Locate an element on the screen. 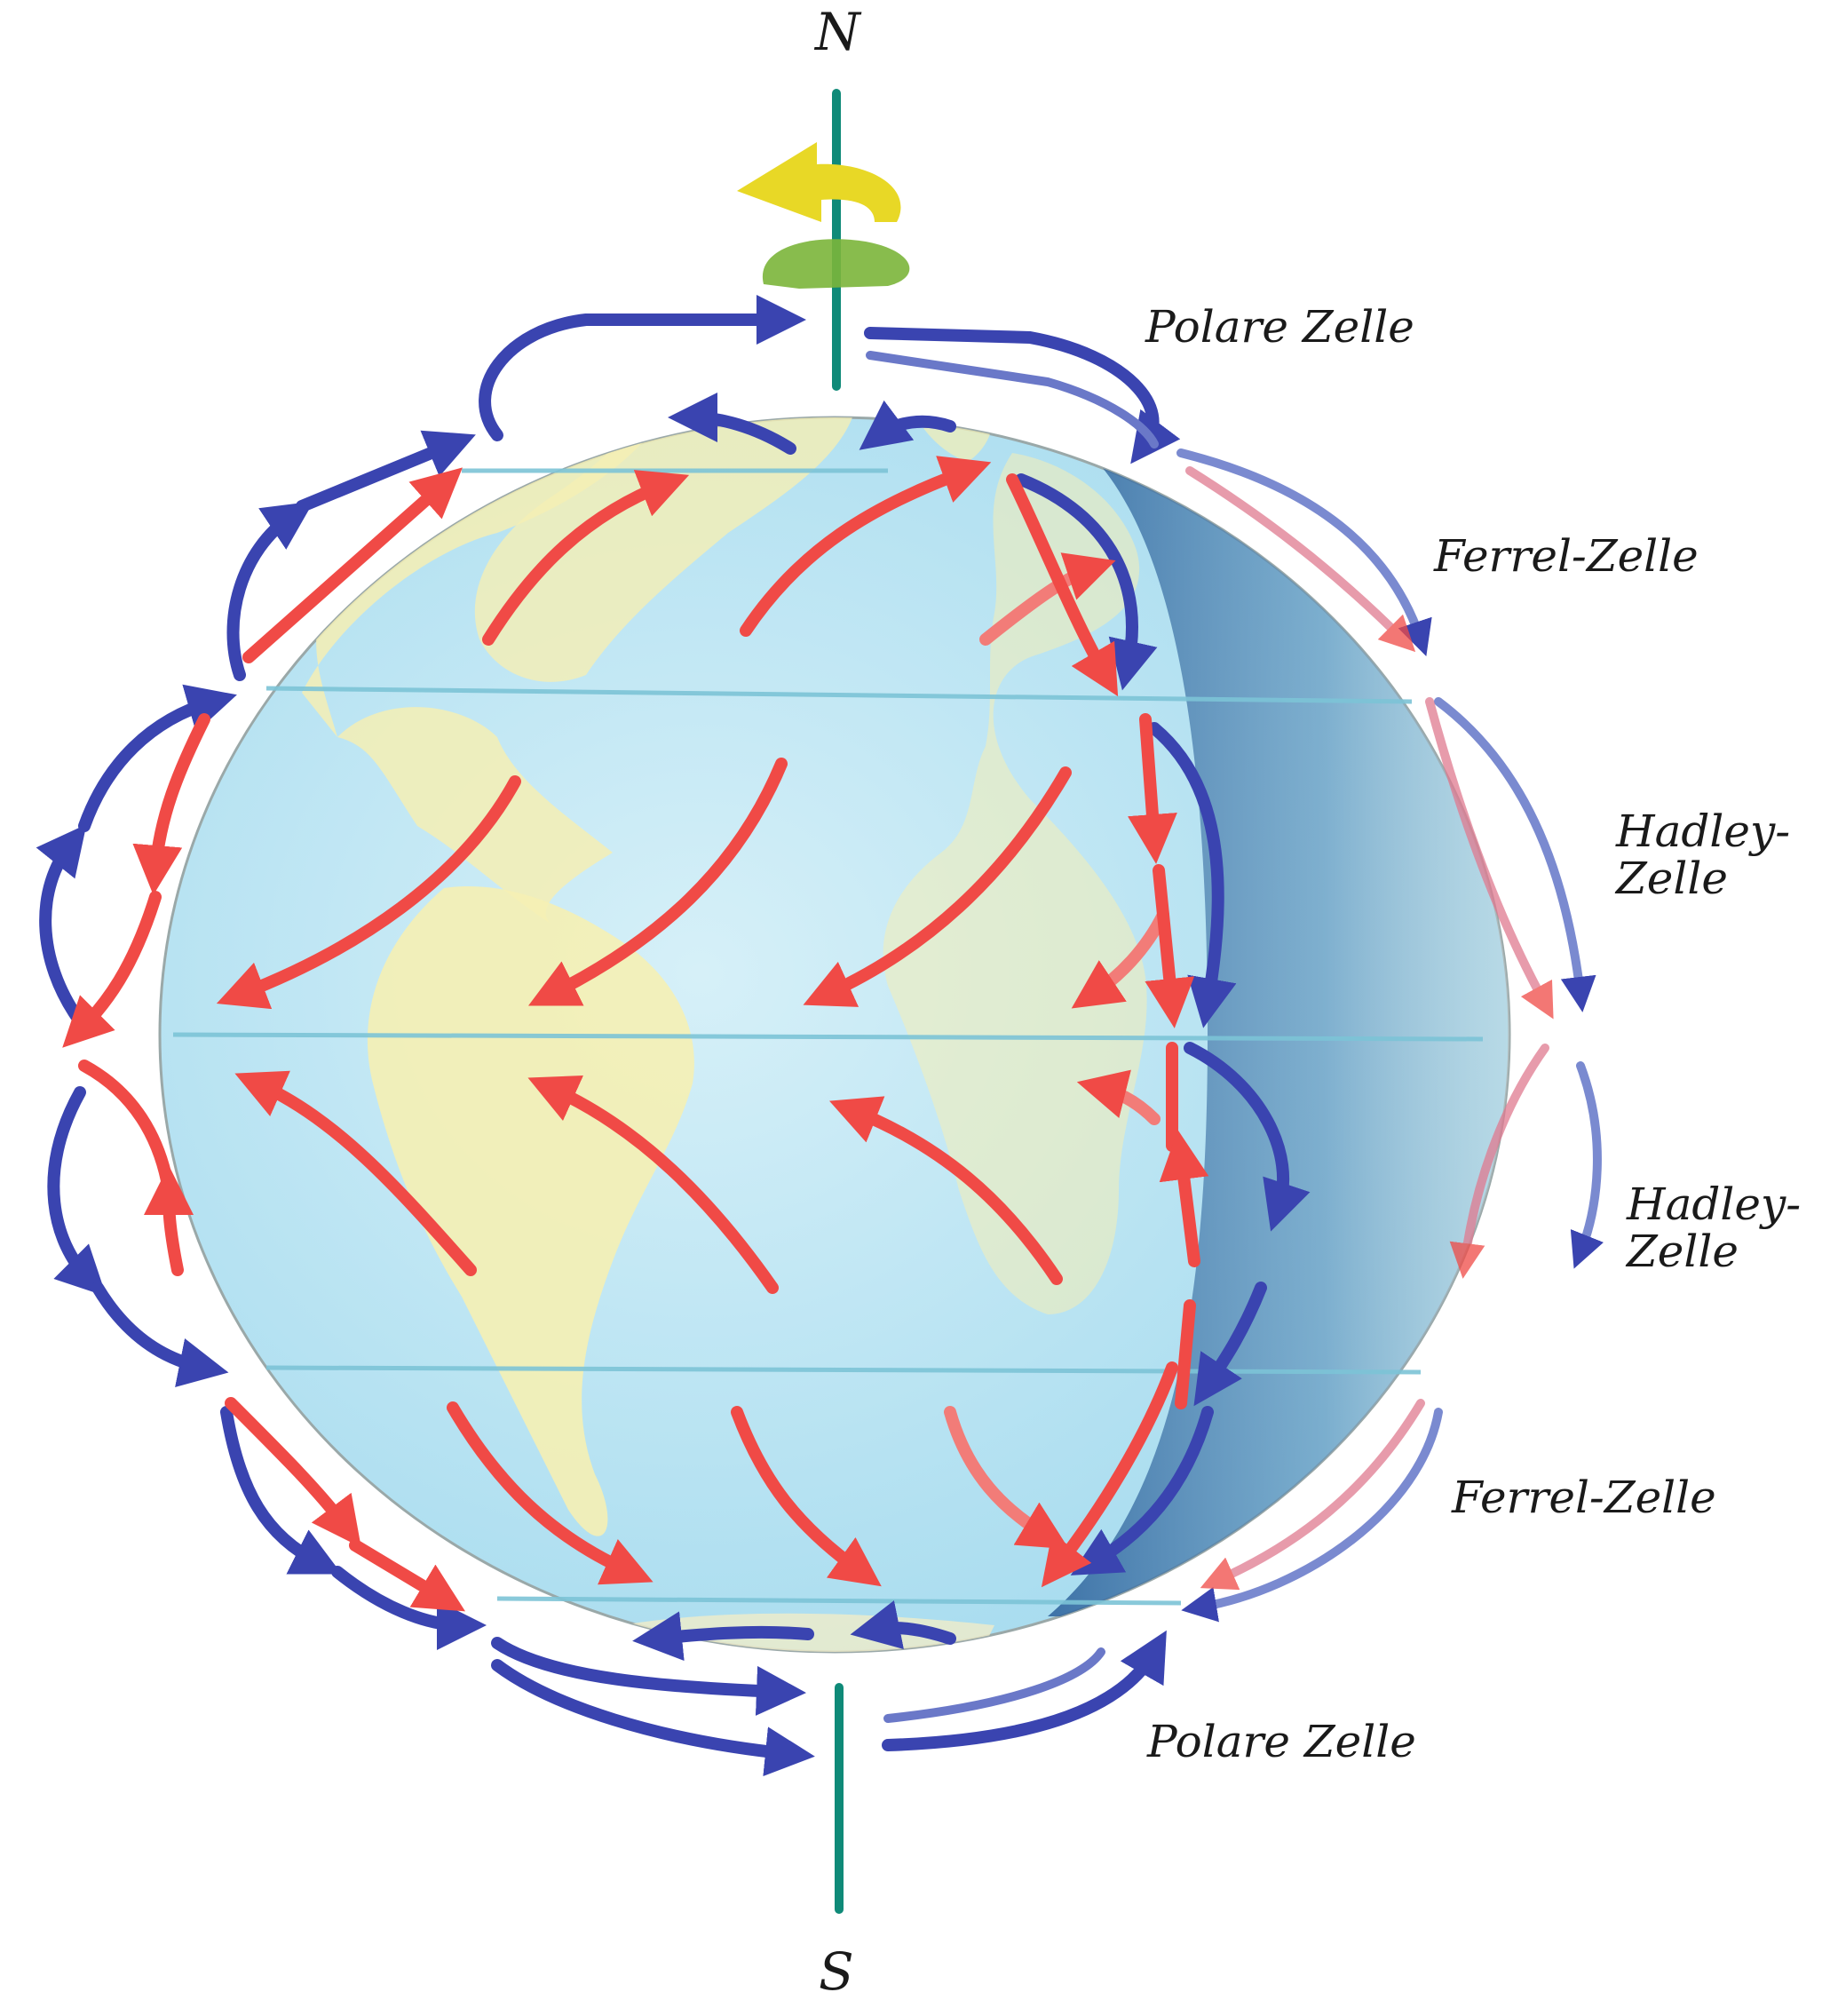  label-hadley-north-line2: Zelle is located at coordinates (1672, 878).